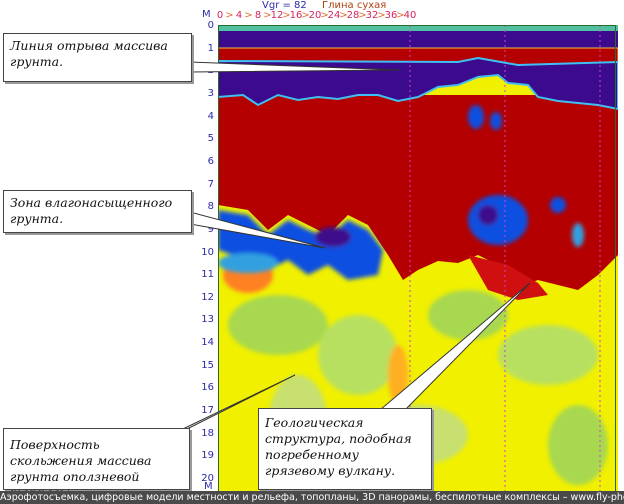 The image size is (624, 504). What do you see at coordinates (207, 411) in the screenshot?
I see `y-tick-label: 17` at bounding box center [207, 411].